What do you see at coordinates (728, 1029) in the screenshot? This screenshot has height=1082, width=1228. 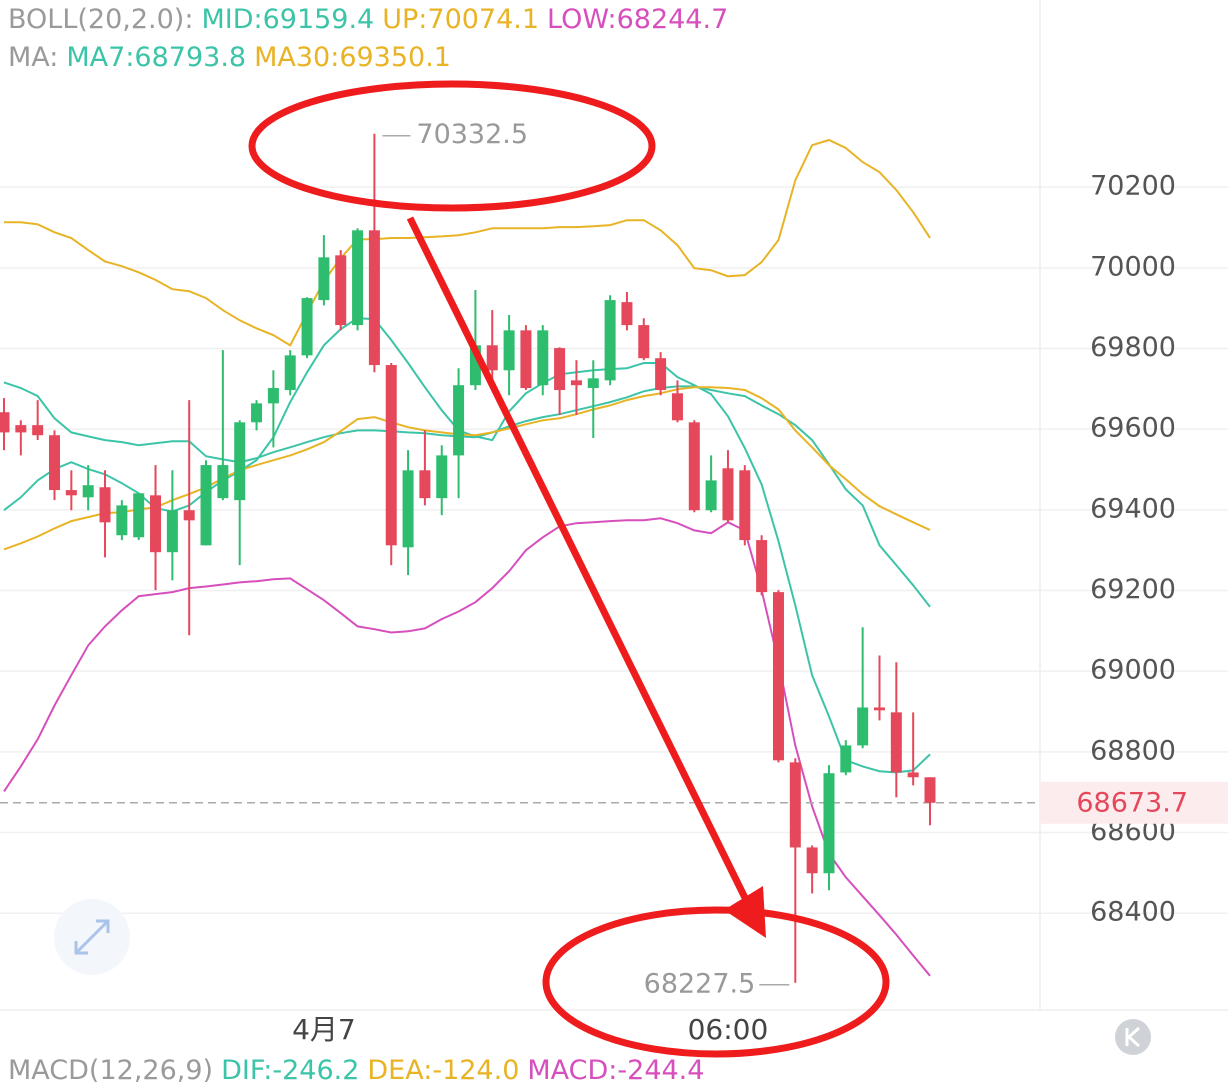 I see `x-tick-label: 06:00` at bounding box center [728, 1029].